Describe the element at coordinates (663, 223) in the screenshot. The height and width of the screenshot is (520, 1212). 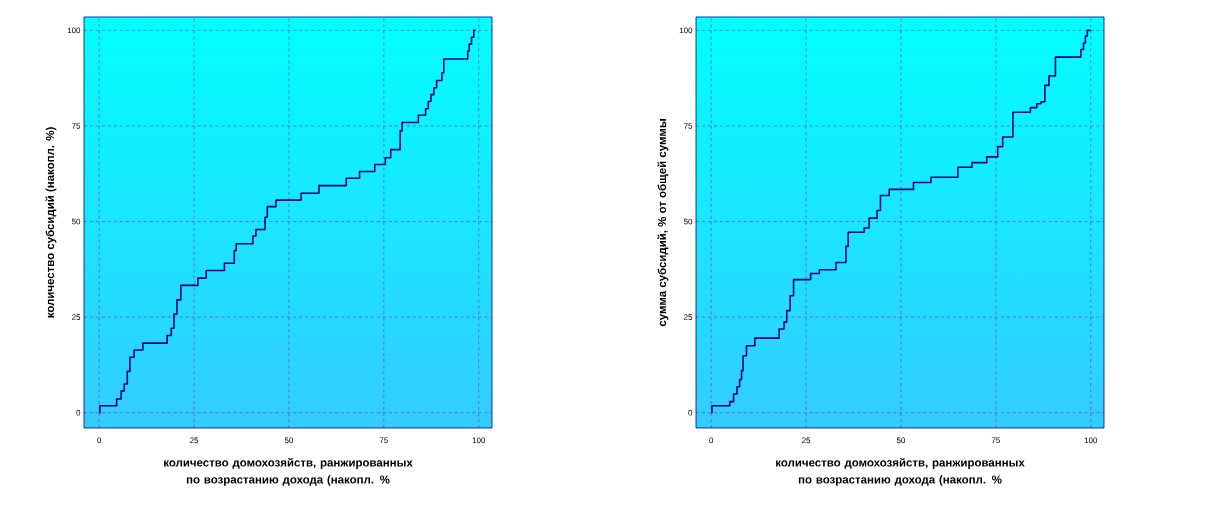
I see `y-axis-title: сумма субсидий, % от общей суммы` at that location.